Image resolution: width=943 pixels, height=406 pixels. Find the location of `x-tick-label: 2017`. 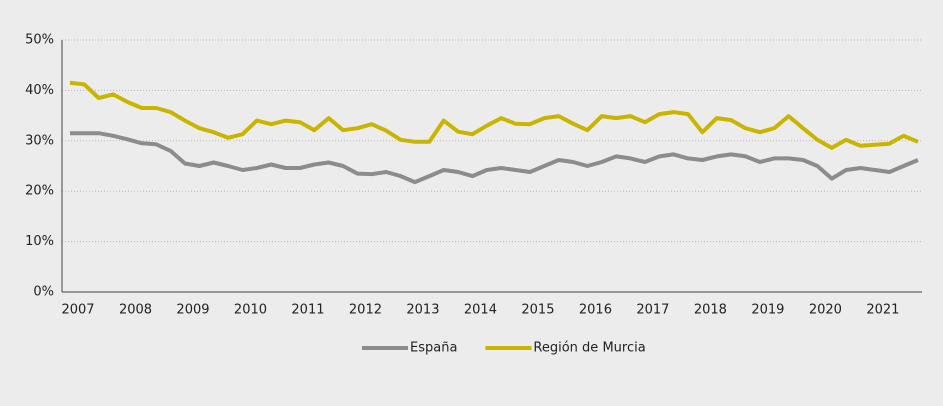

x-tick-label: 2017 is located at coordinates (652, 310).